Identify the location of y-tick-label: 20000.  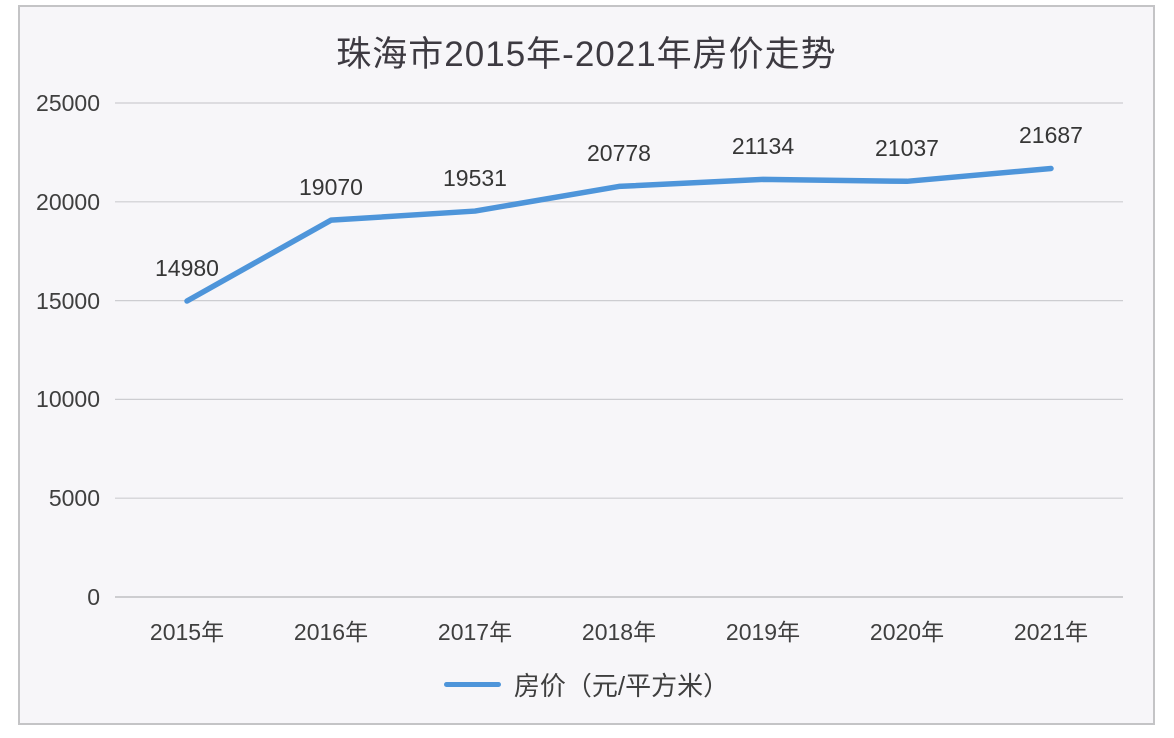
(68, 201).